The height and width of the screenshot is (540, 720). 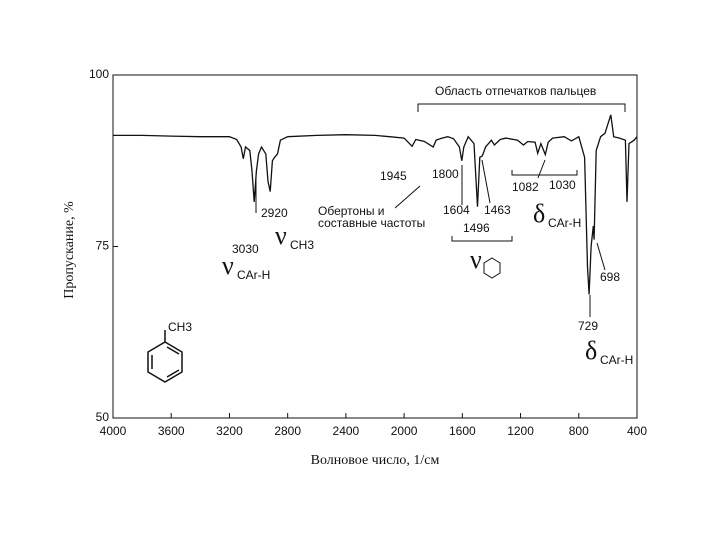 I want to click on annotation: 1800, so click(x=445, y=174).